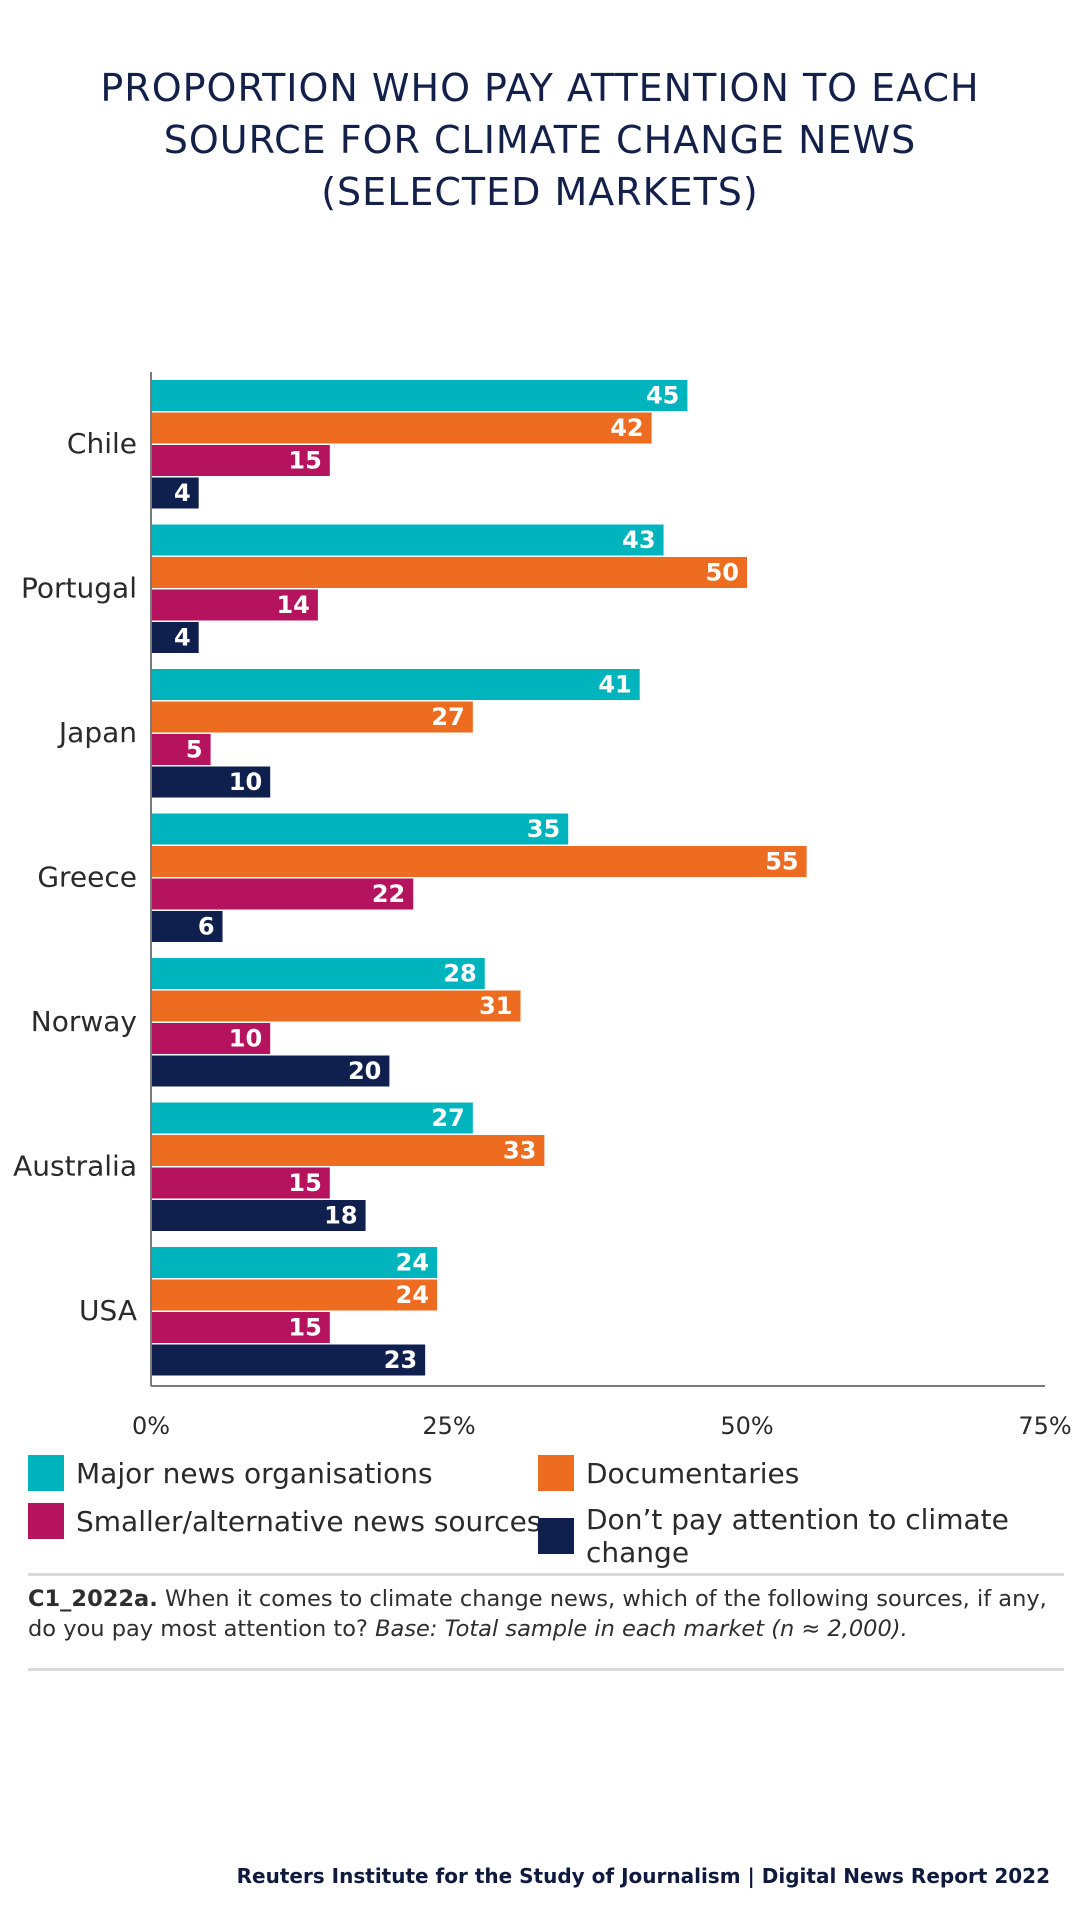 This screenshot has height=1920, width=1080. I want to click on category-label-australia: Australia, so click(75, 1166).